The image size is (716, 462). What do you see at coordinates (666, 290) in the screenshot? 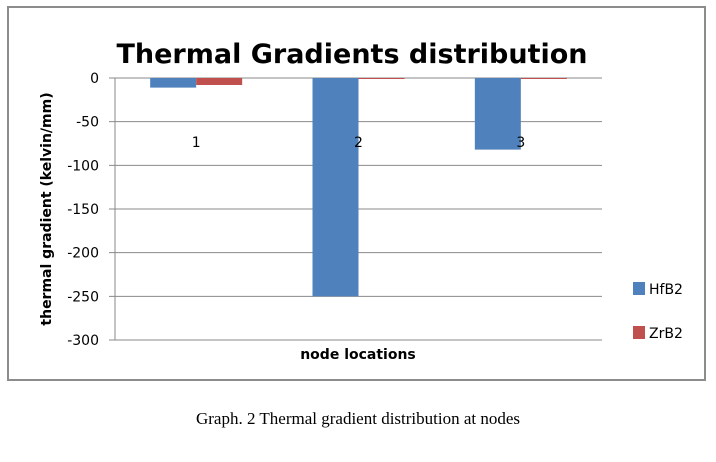
I see `legend-label: HfB2` at bounding box center [666, 290].